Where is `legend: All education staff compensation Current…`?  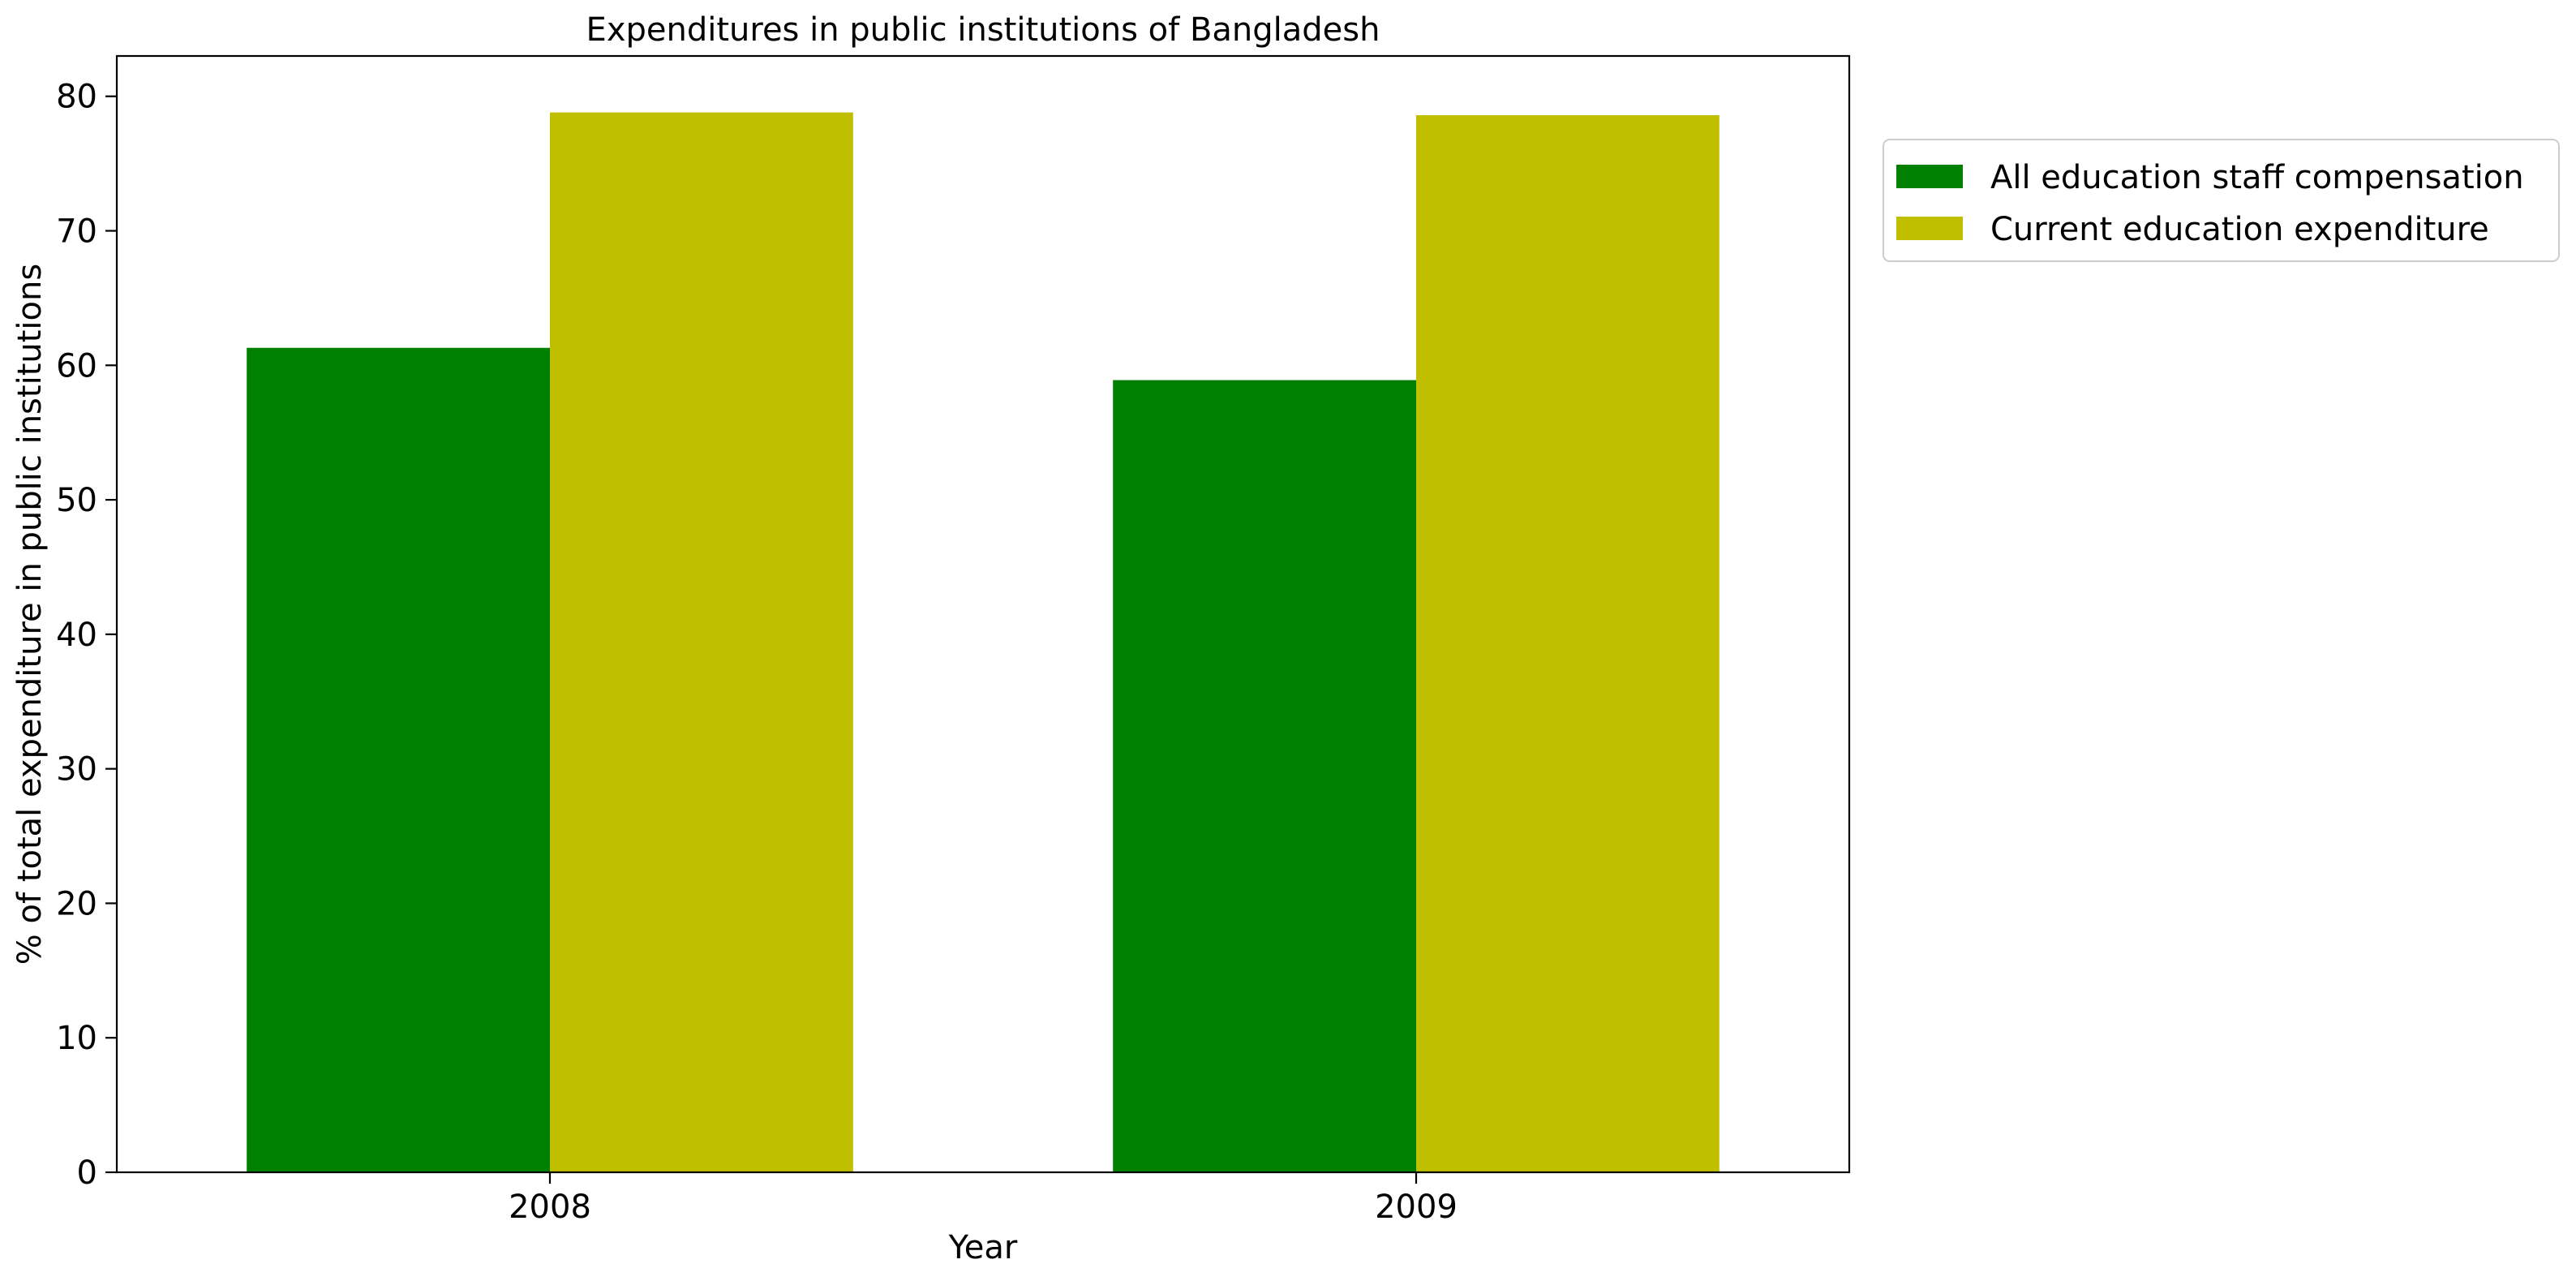 legend: All education staff compensation Current… is located at coordinates (2221, 200).